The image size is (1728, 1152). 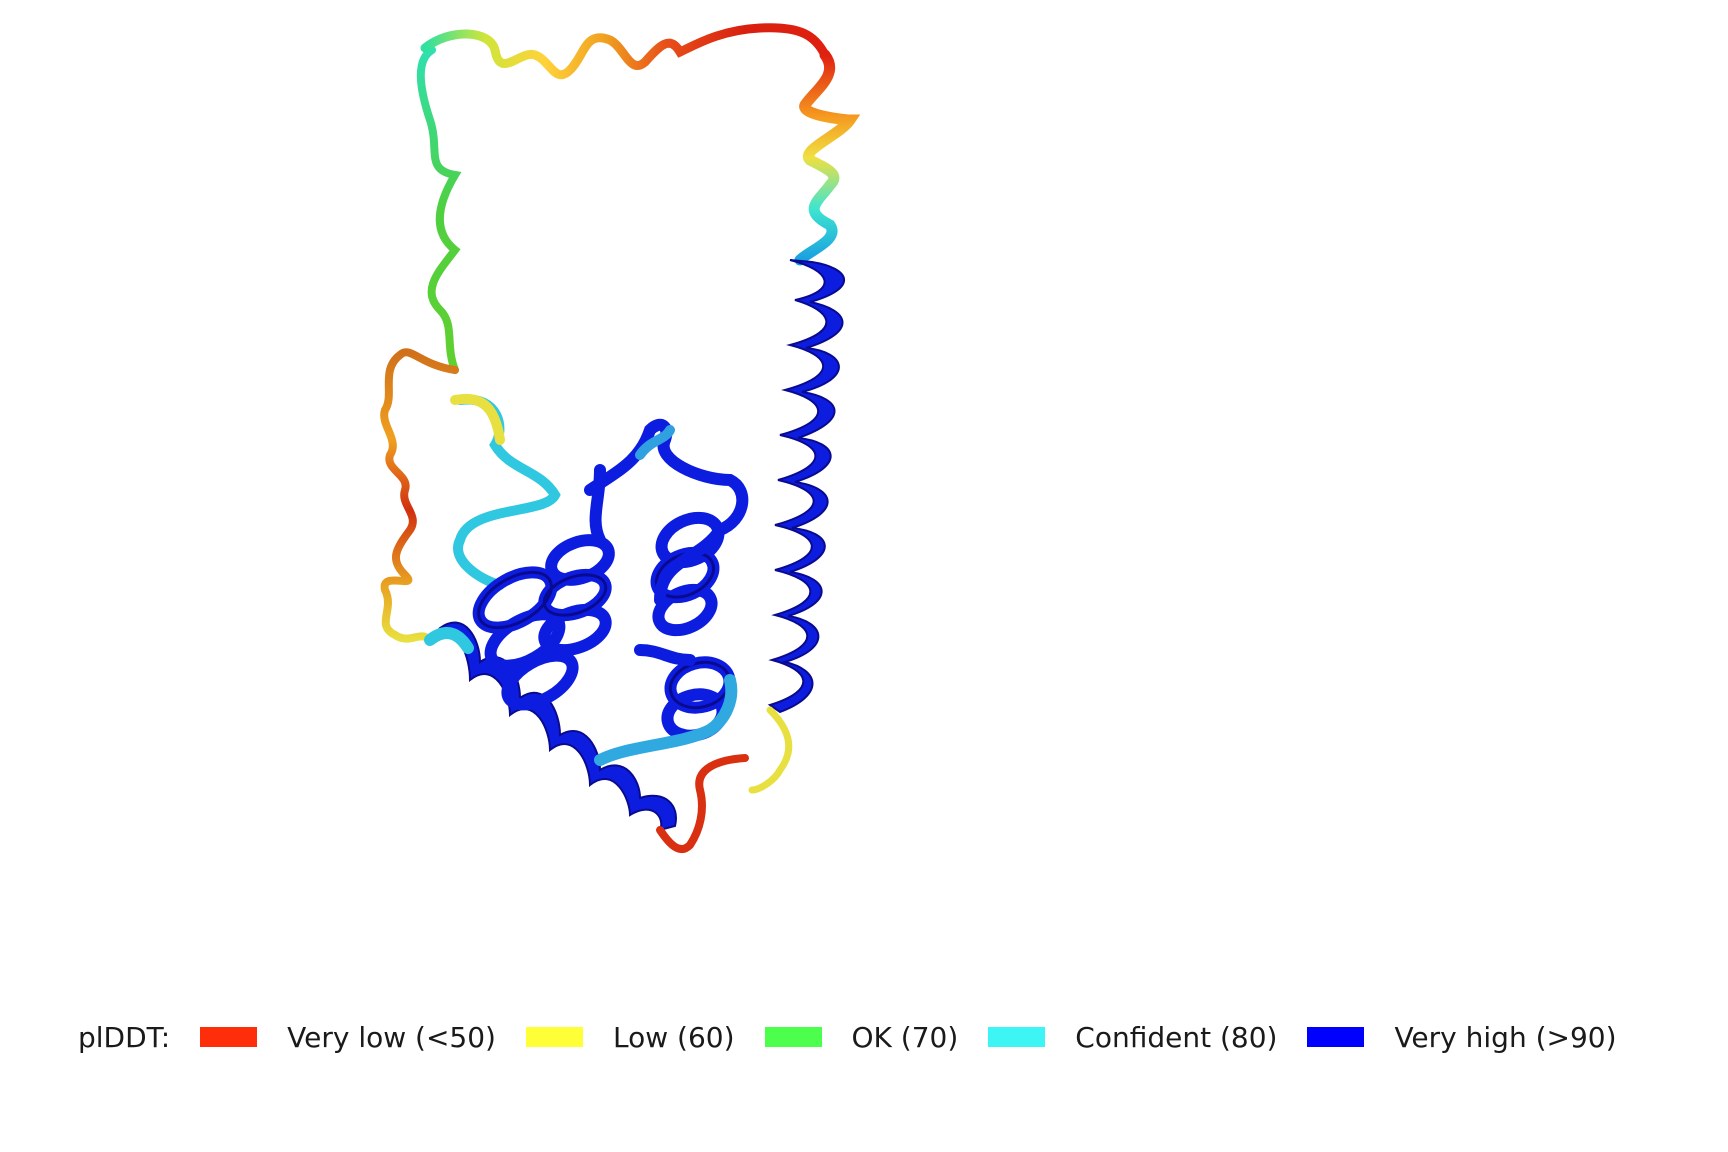 I want to click on legend-label-low: Low (60), so click(x=673, y=1037).